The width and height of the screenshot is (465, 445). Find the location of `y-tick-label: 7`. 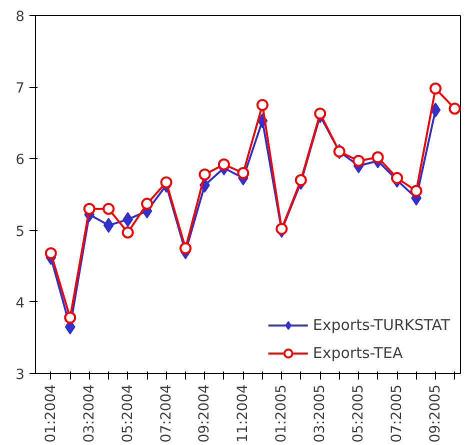

y-tick-label: 7 is located at coordinates (20, 88).